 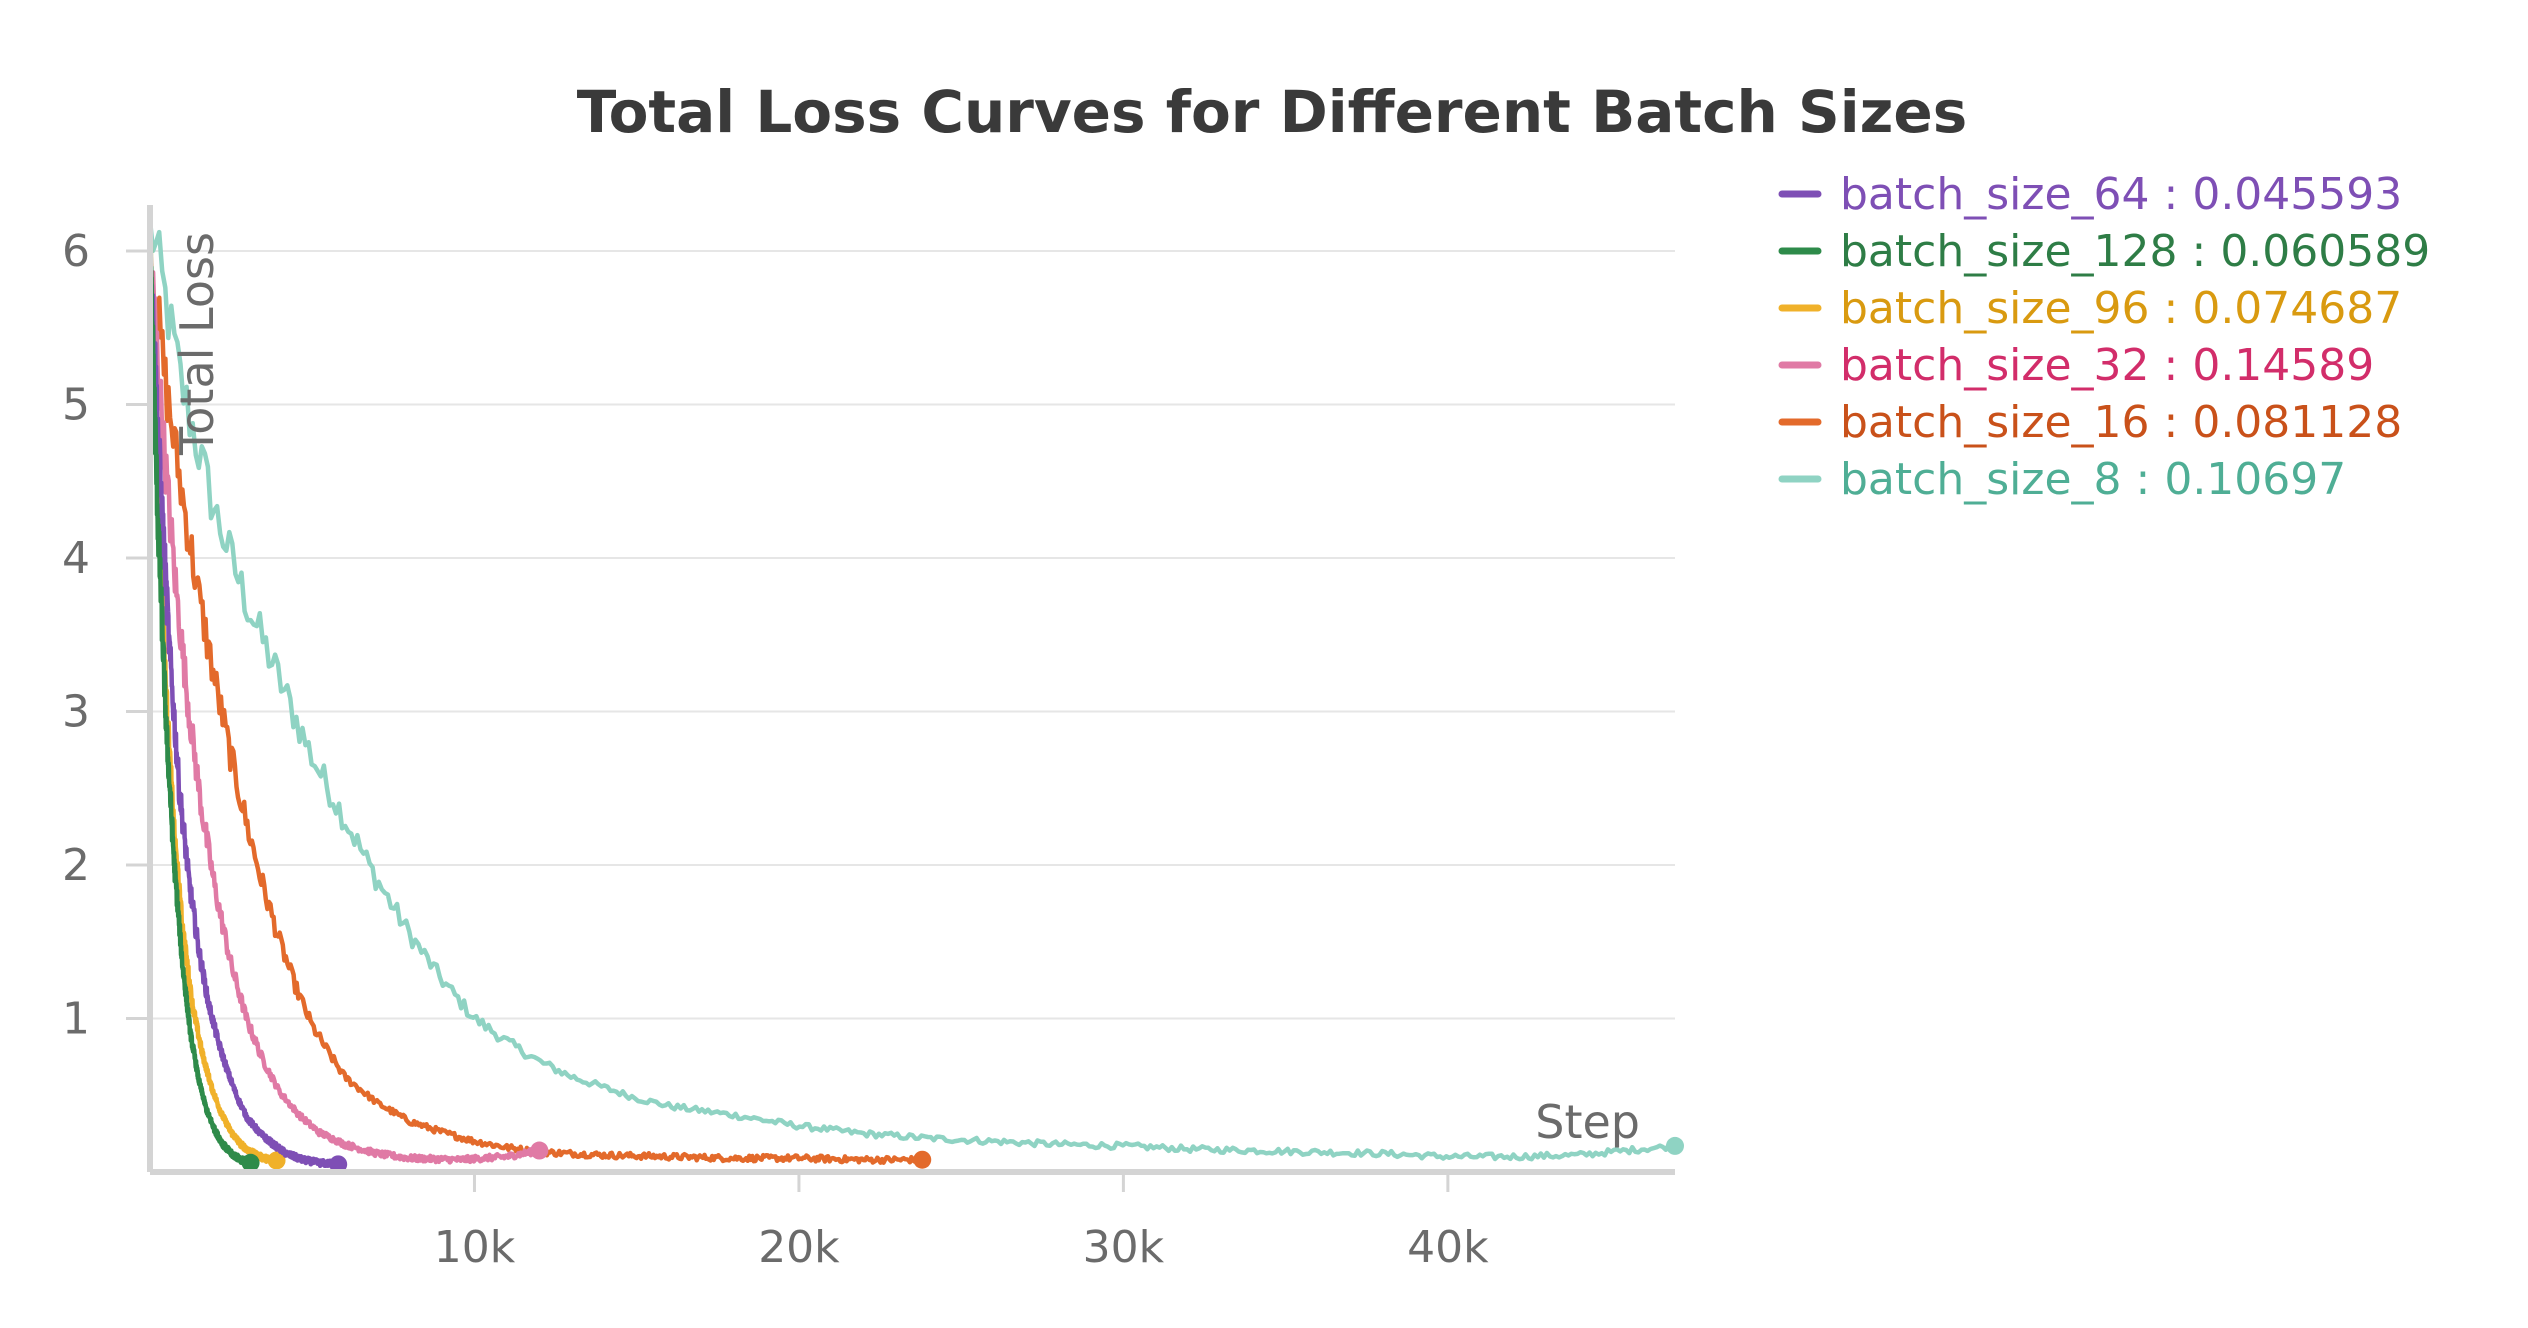 What do you see at coordinates (1124, 1247) in the screenshot?
I see `x-tick-label: 30k` at bounding box center [1124, 1247].